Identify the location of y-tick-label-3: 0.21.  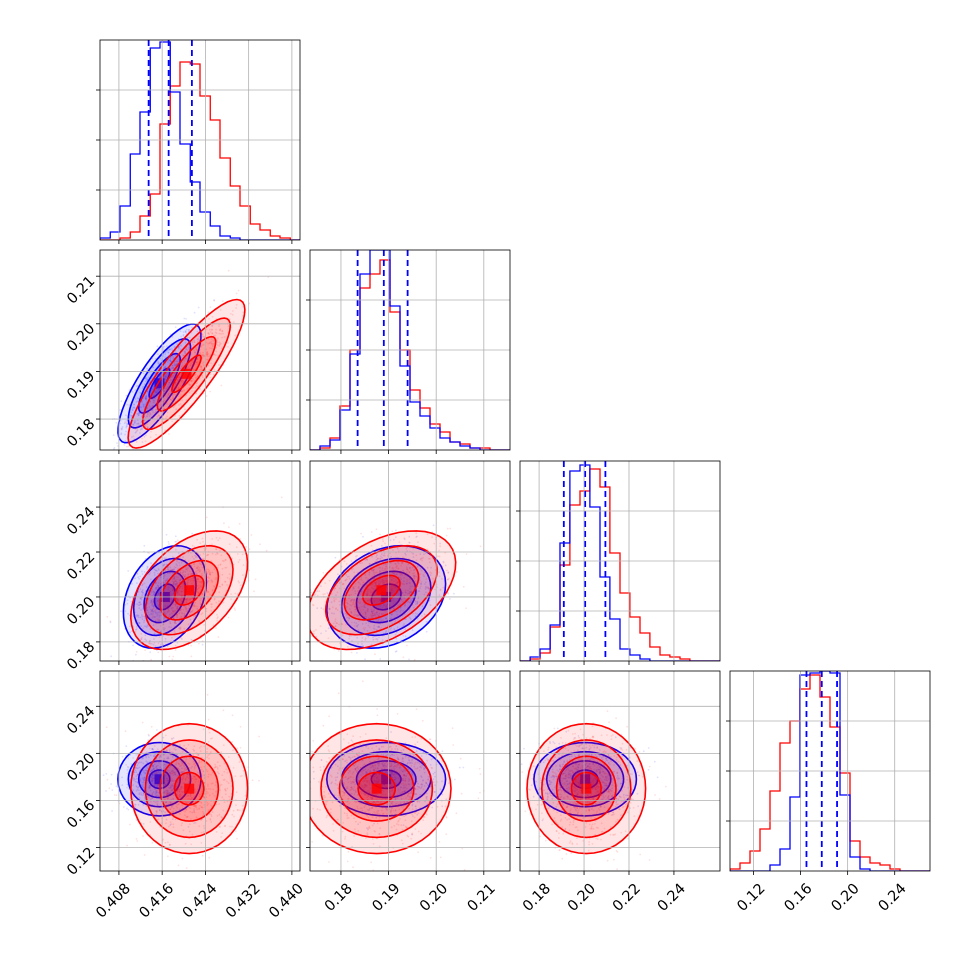
(81, 290).